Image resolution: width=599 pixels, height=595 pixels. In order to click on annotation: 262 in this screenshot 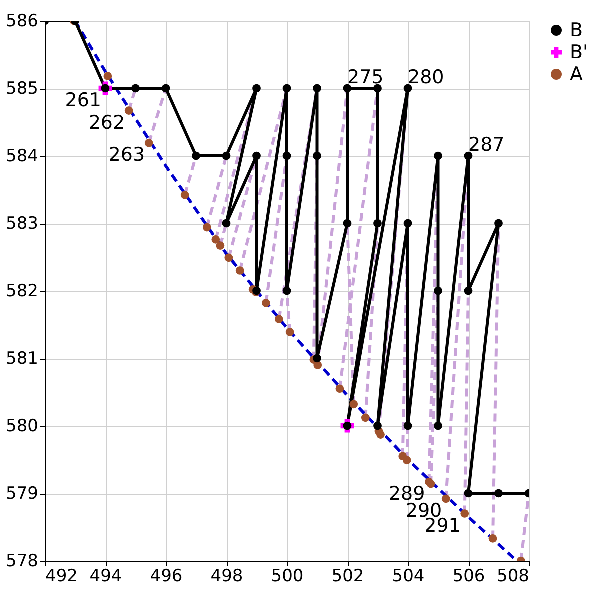, I will do `click(107, 123)`.